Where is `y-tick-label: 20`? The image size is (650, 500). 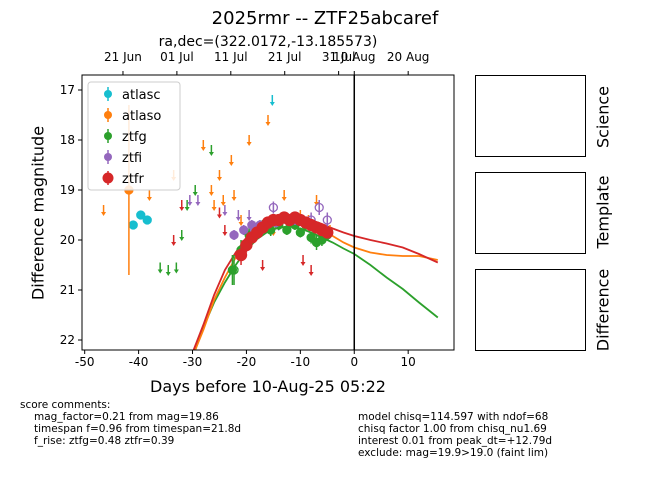
y-tick-label: 20 is located at coordinates (67, 240).